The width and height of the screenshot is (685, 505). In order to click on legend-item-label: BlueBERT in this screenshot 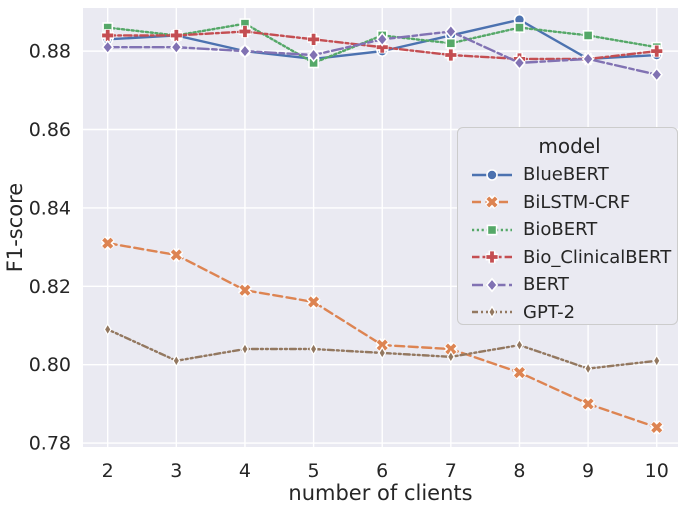, I will do `click(566, 175)`.